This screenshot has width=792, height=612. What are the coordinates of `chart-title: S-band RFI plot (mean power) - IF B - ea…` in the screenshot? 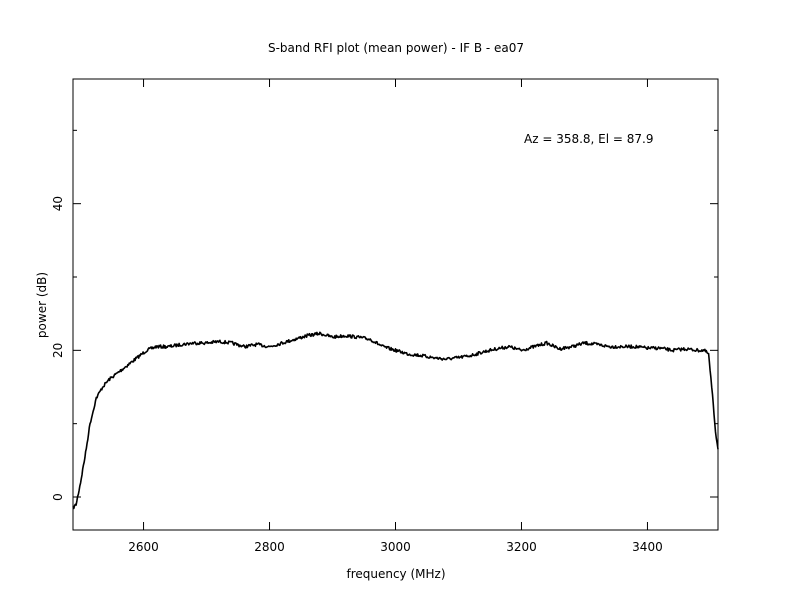 It's located at (396, 48).